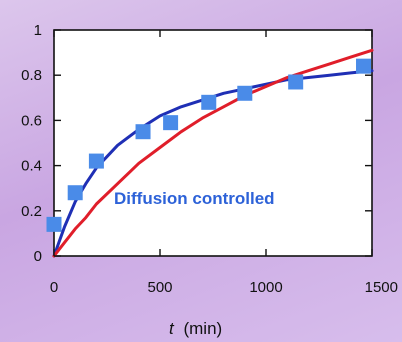 Image resolution: width=402 pixels, height=342 pixels. Describe the element at coordinates (31, 75) in the screenshot. I see `y-tick-label: 0.8` at that location.